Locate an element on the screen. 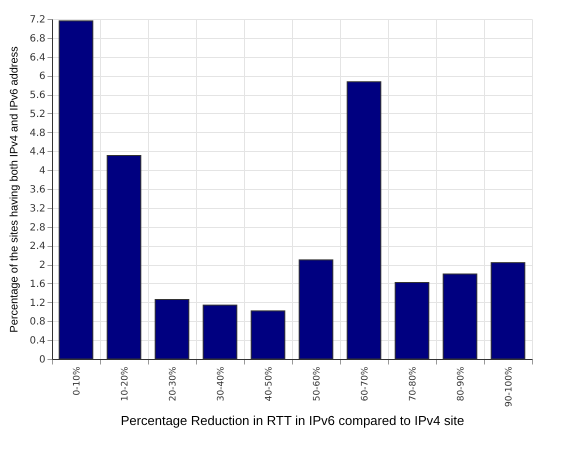 This screenshot has height=450, width=577. y-tick-label: 2 is located at coordinates (42, 266).